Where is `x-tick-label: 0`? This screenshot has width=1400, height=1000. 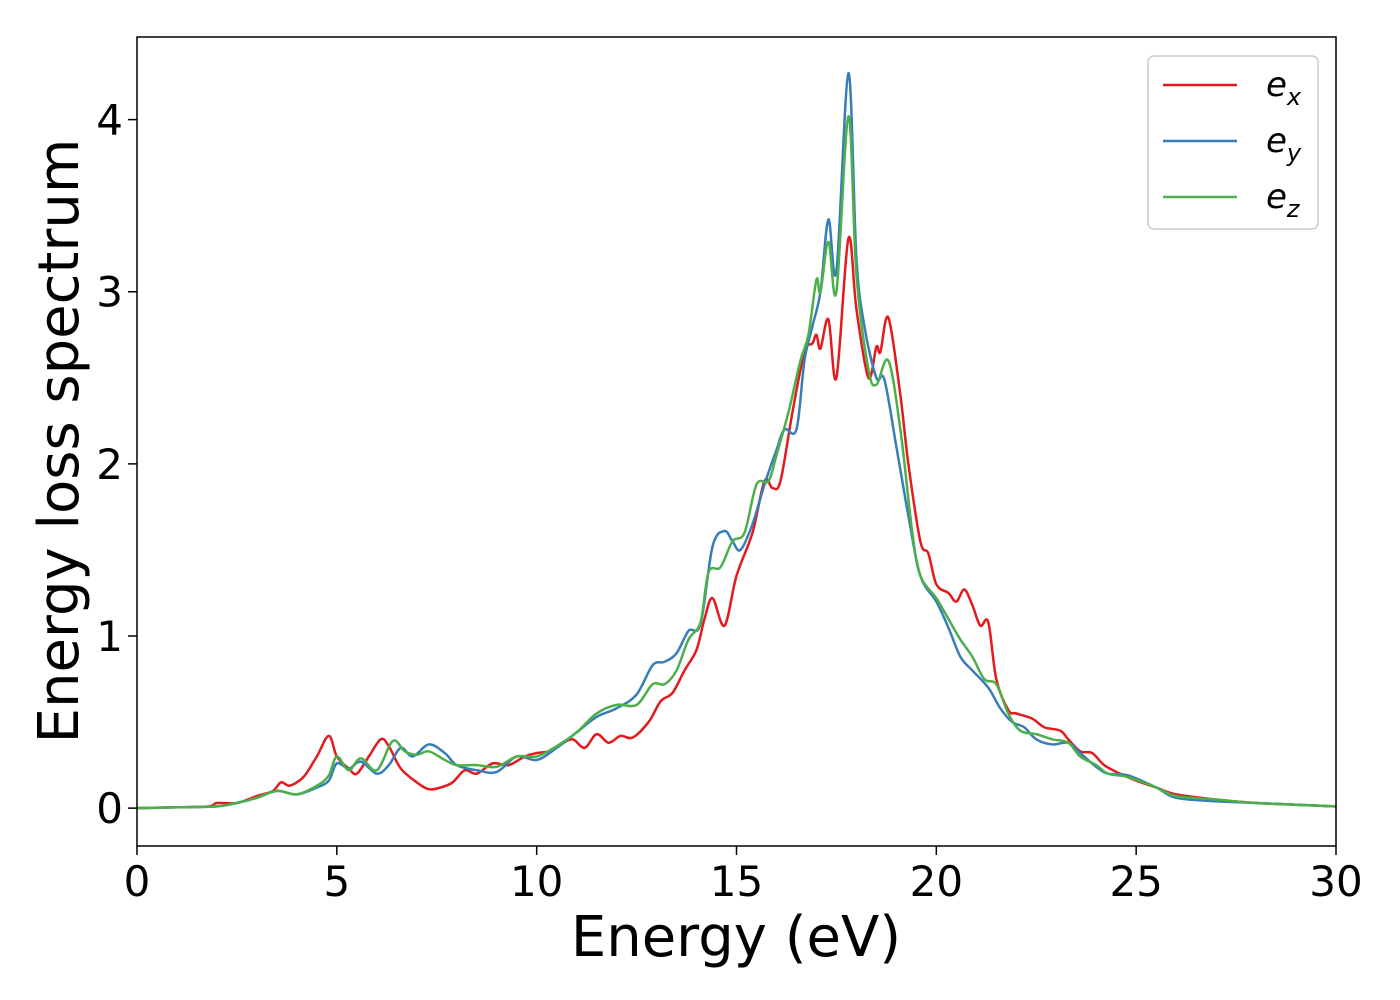
x-tick-label: 0 is located at coordinates (137, 881).